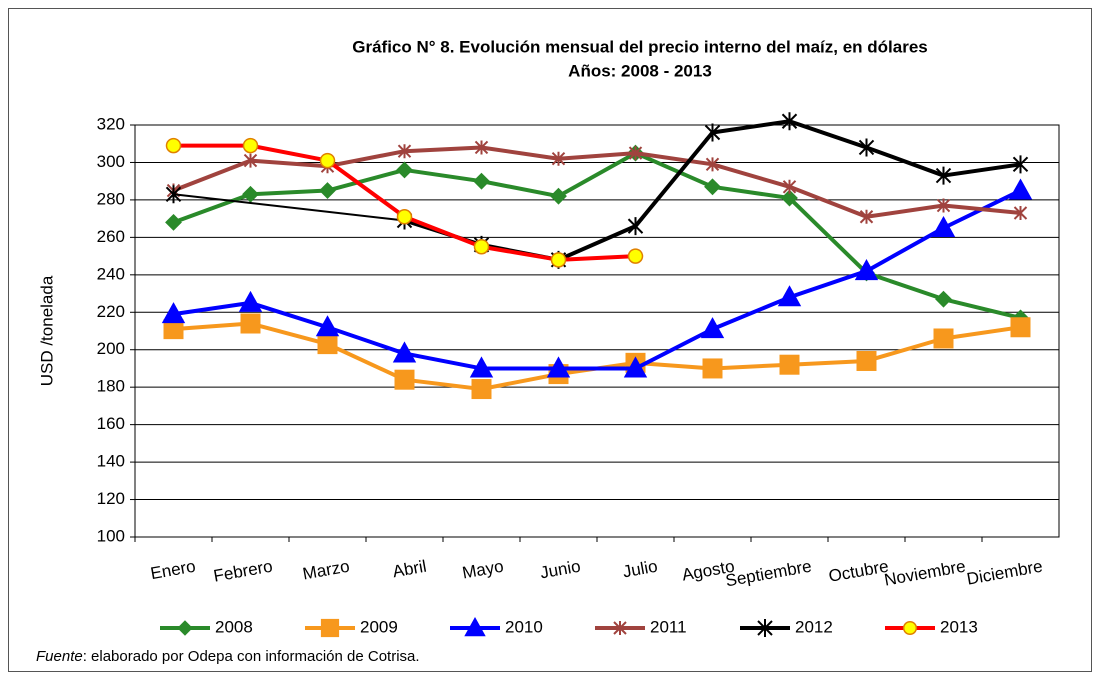 Image resolution: width=1101 pixels, height=680 pixels. Describe the element at coordinates (111, 123) in the screenshot. I see `y-tick-label: 320` at that location.